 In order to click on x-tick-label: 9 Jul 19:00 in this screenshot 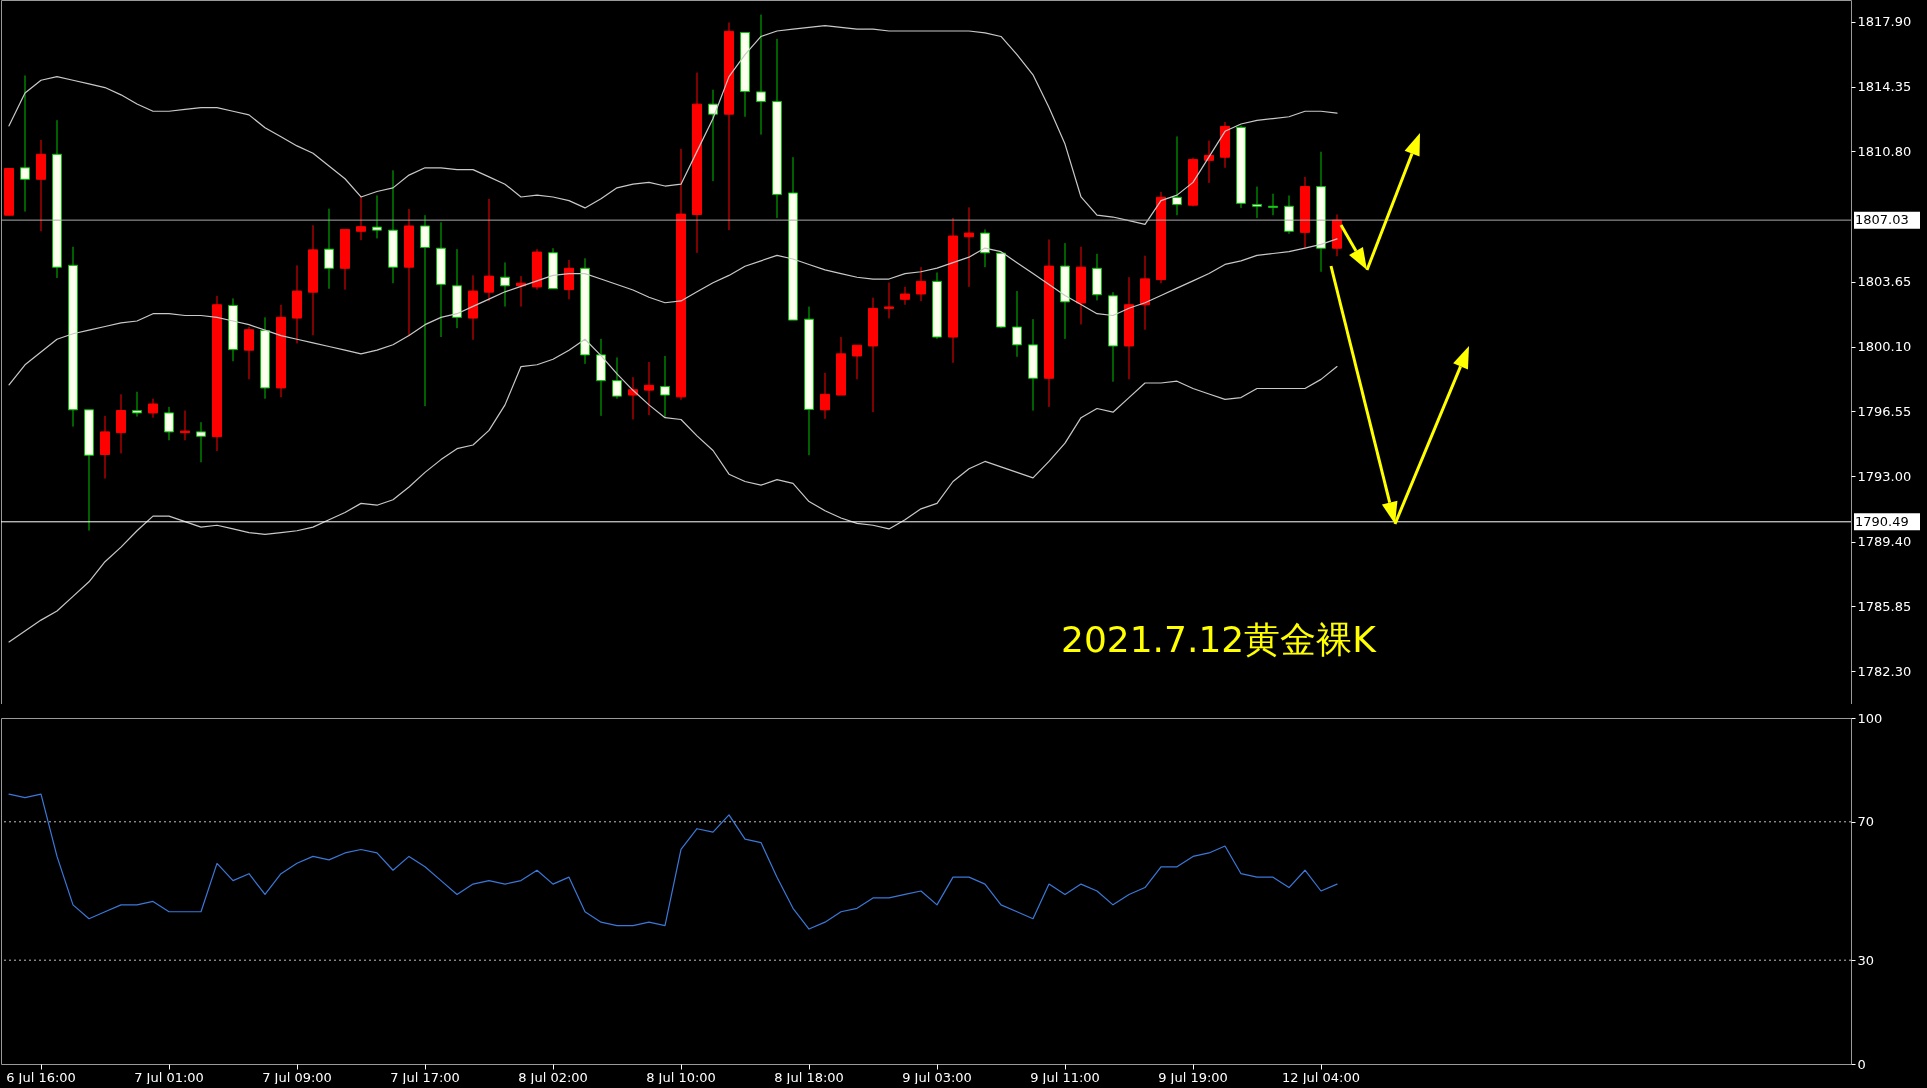, I will do `click(1193, 1077)`.